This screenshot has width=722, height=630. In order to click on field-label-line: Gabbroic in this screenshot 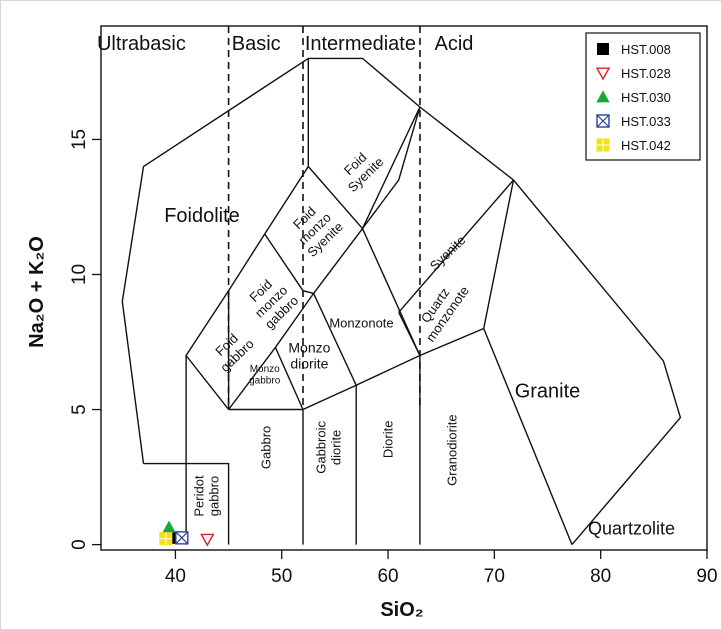, I will do `click(321, 447)`.